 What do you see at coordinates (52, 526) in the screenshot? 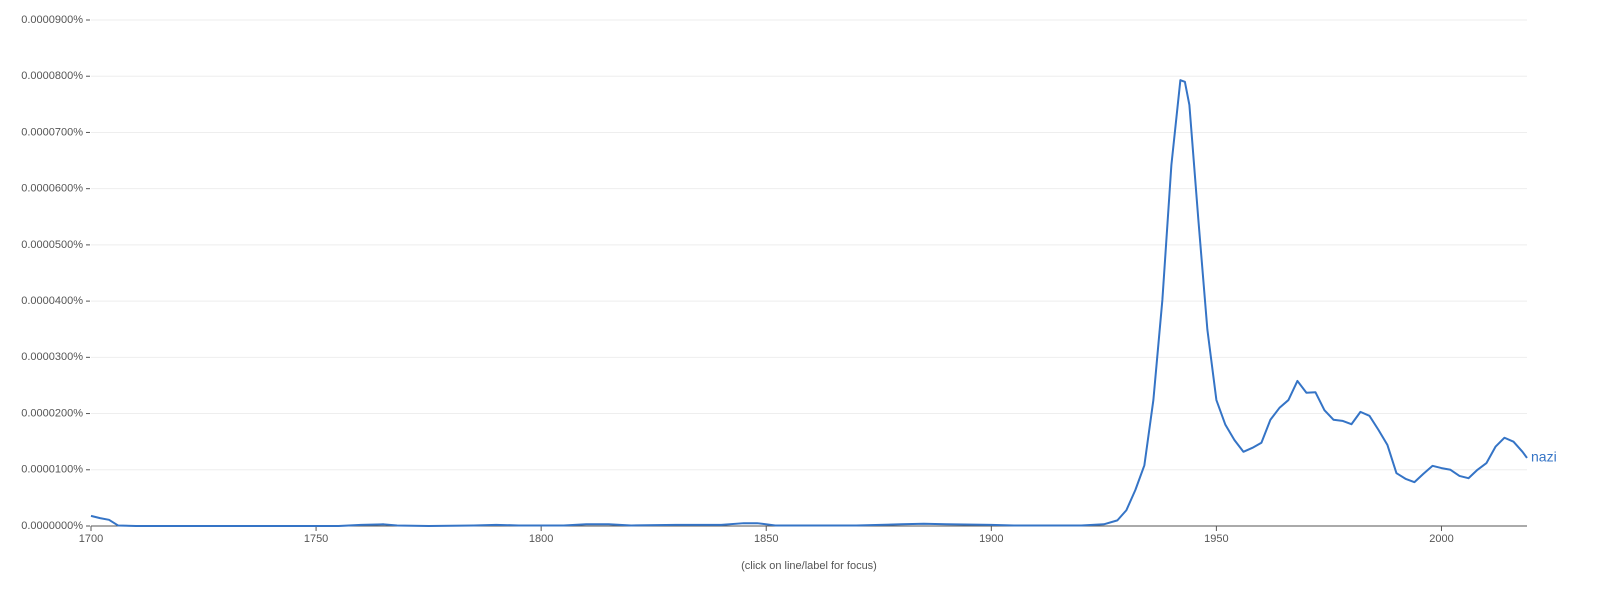
I see `y-tick-label: 0.0000000%` at bounding box center [52, 526].